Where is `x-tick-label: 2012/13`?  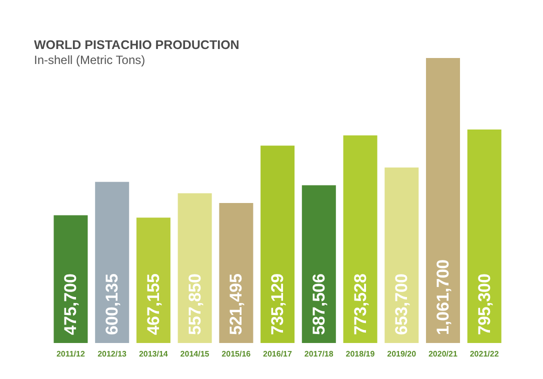
x-tick-label: 2012/13 is located at coordinates (113, 354).